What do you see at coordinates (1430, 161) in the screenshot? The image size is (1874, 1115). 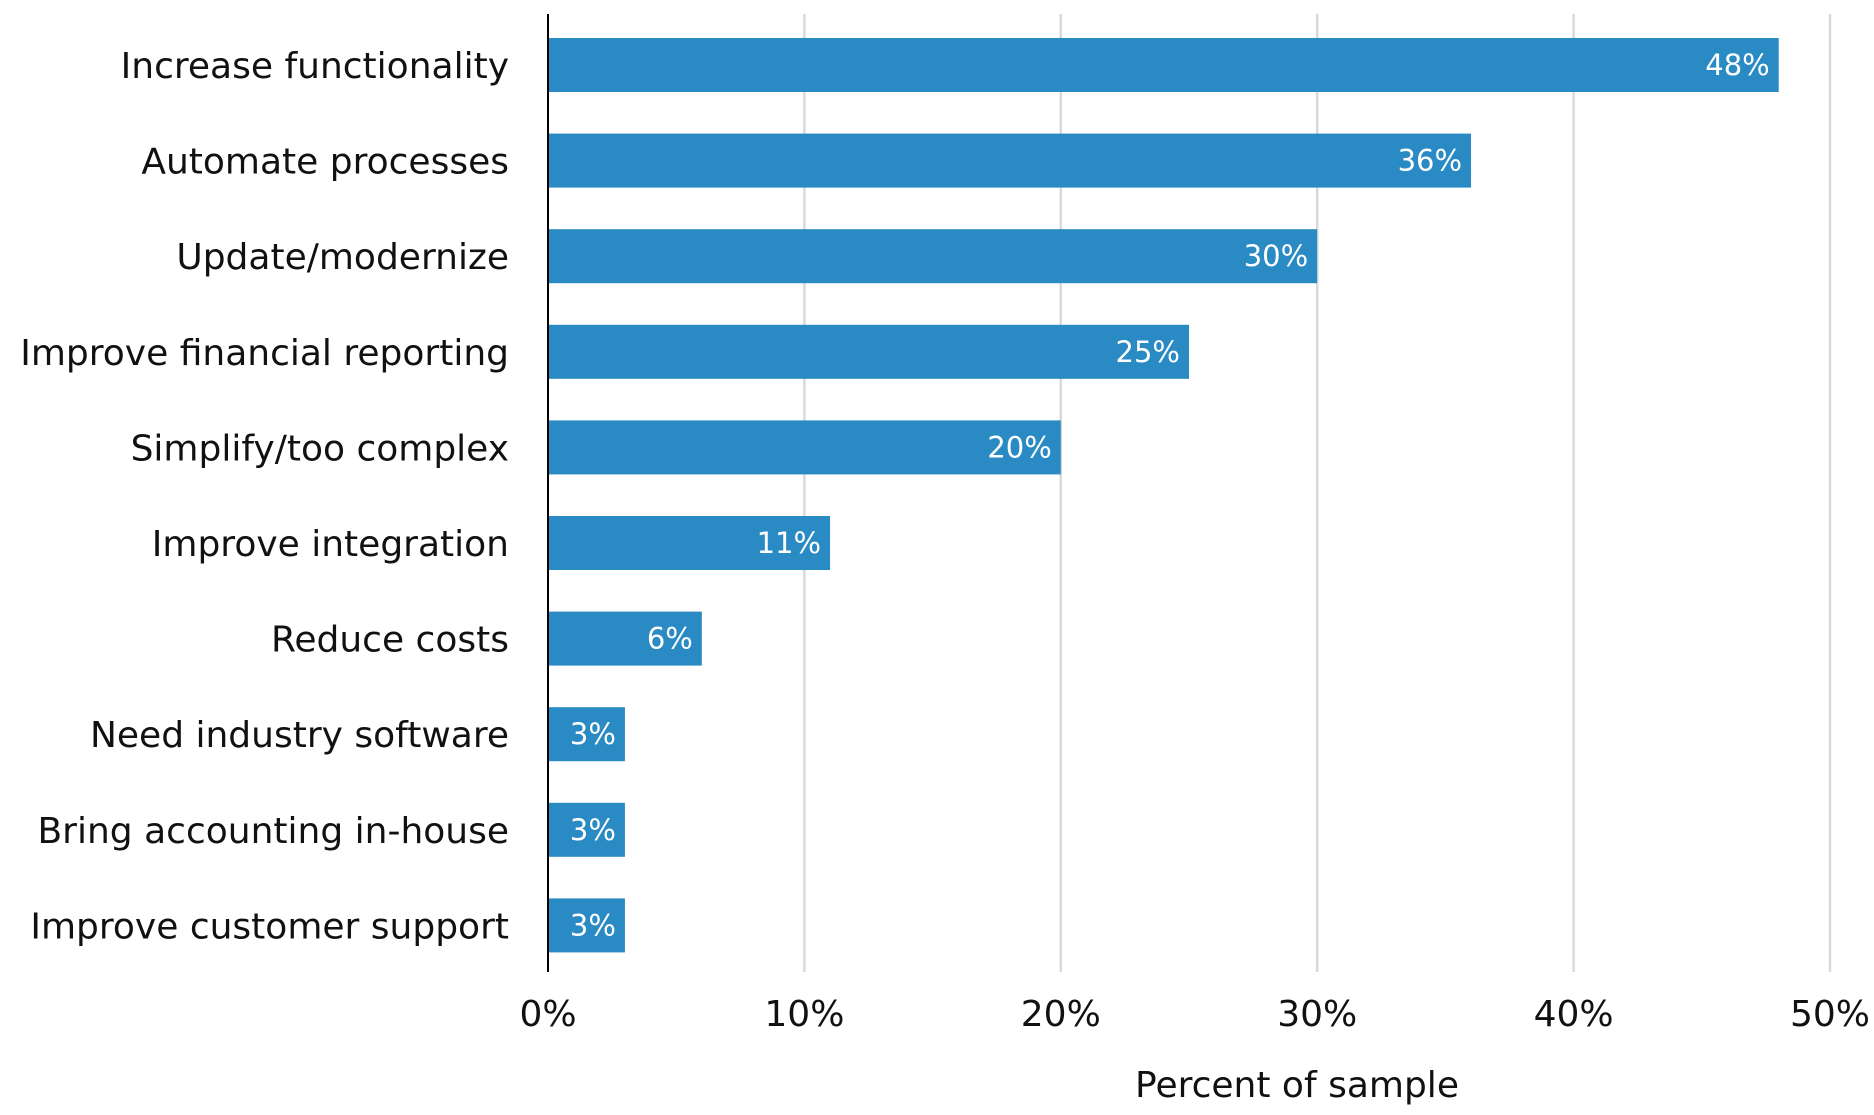 I see `data-label: 36%` at bounding box center [1430, 161].